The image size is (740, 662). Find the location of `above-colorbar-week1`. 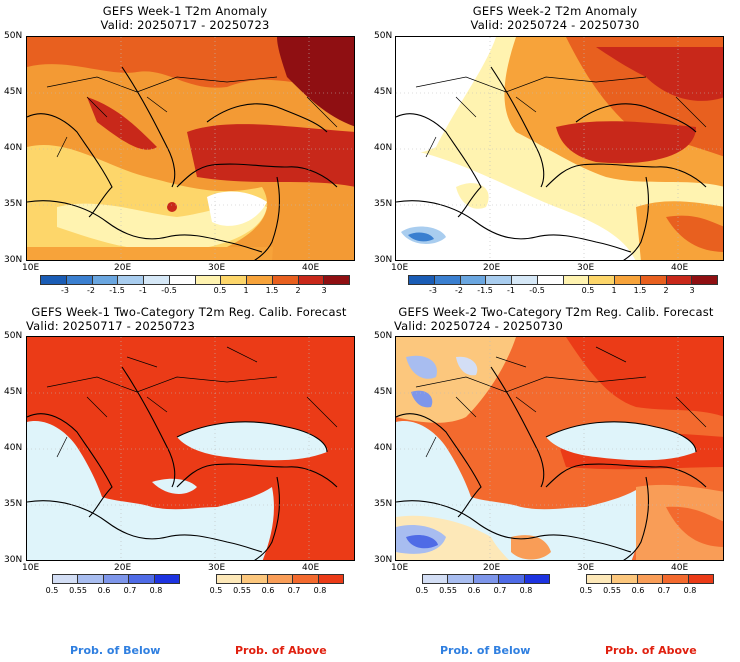

above-colorbar-week1 is located at coordinates (280, 579).